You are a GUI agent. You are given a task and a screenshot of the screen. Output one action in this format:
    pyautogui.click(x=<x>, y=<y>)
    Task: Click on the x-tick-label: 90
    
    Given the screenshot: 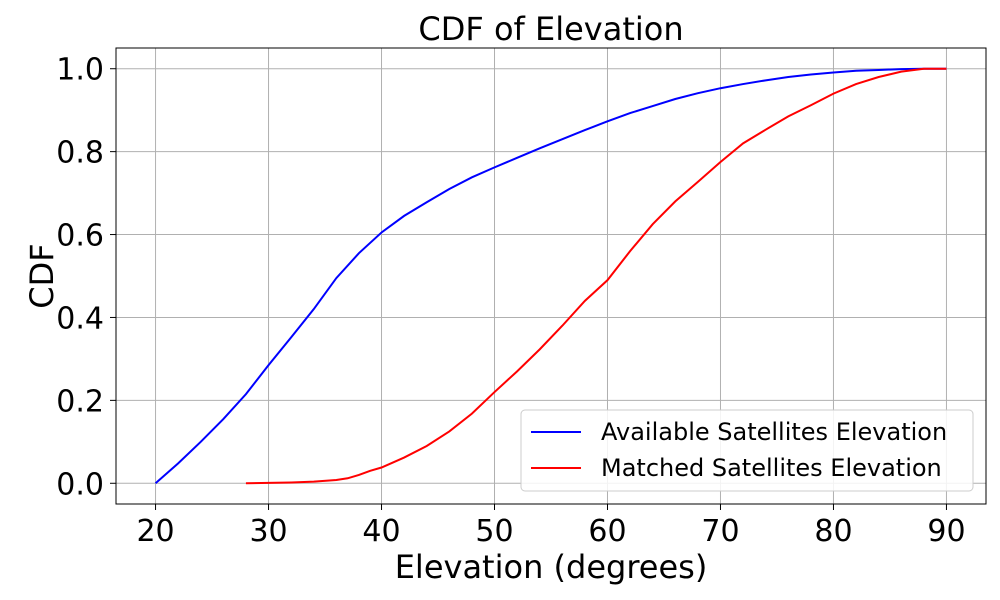 What is the action you would take?
    pyautogui.click(x=946, y=531)
    